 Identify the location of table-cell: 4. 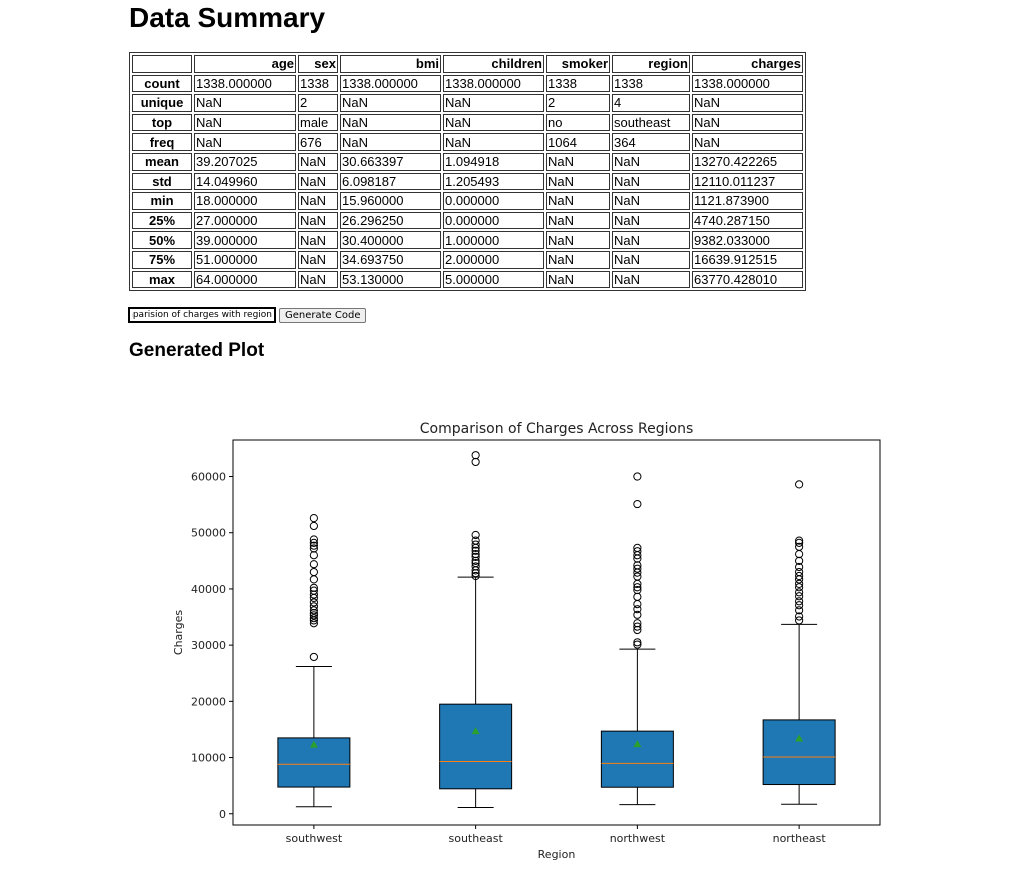
(651, 103).